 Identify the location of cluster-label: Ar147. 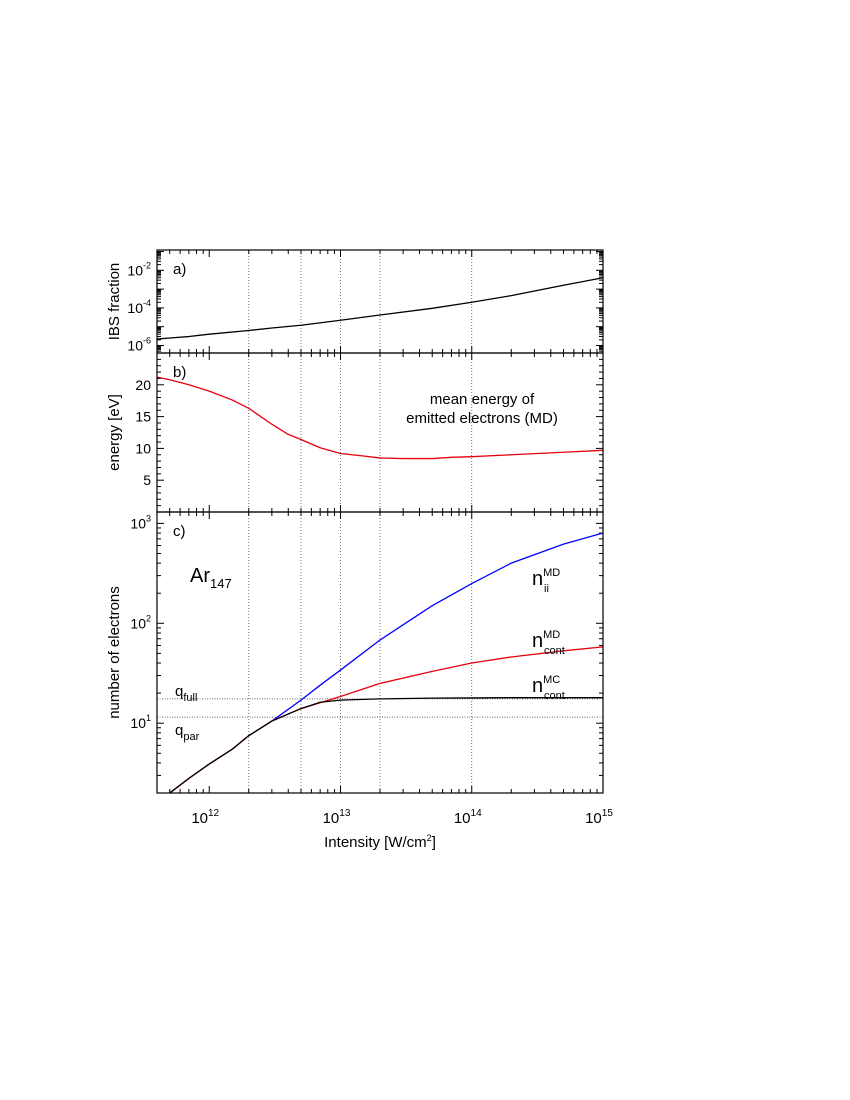
(211, 578).